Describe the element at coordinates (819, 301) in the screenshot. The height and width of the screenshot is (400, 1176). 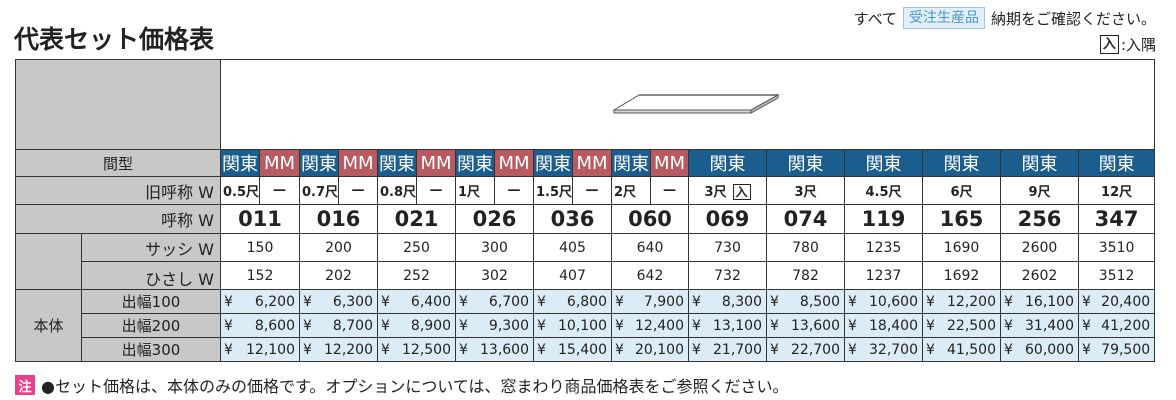
I see `price-value: 8,500` at that location.